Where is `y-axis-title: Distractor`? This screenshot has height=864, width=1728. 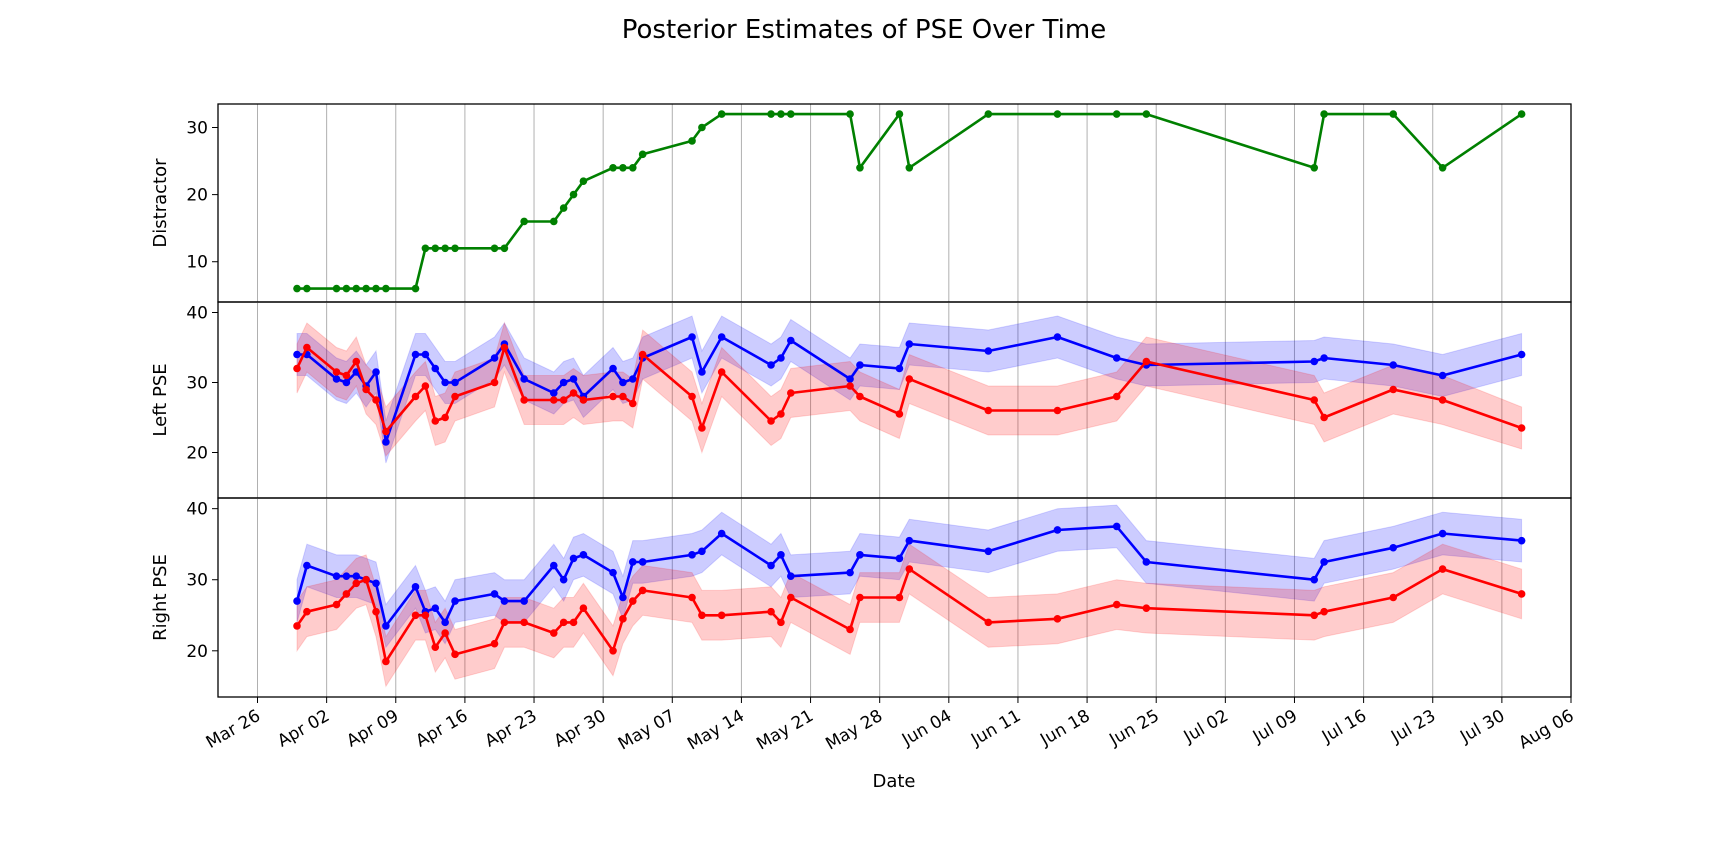
y-axis-title: Distractor is located at coordinates (160, 203).